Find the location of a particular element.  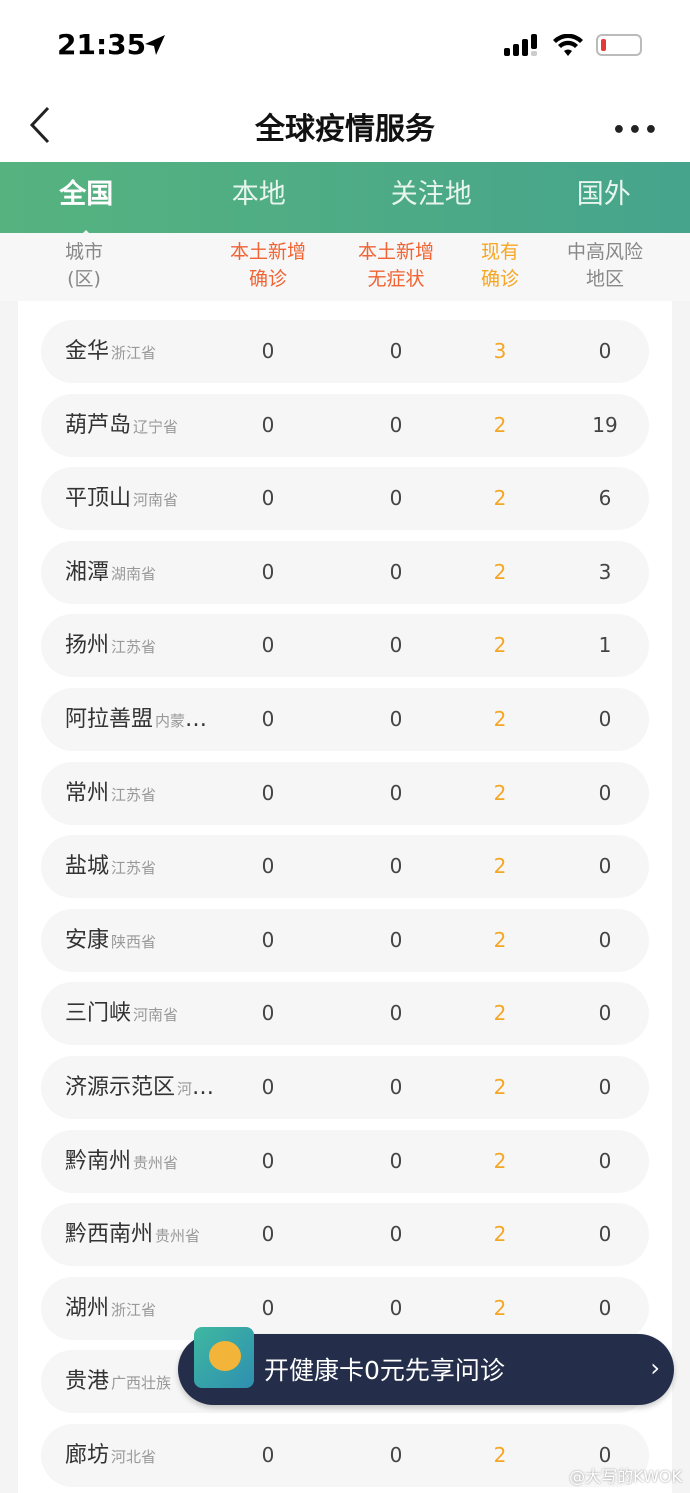

table-row: 盐城 江苏省 0 0 2 0 is located at coordinates (345, 867).